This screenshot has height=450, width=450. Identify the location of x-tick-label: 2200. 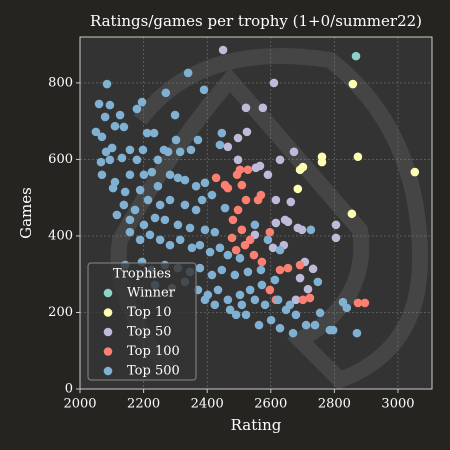
(143, 404).